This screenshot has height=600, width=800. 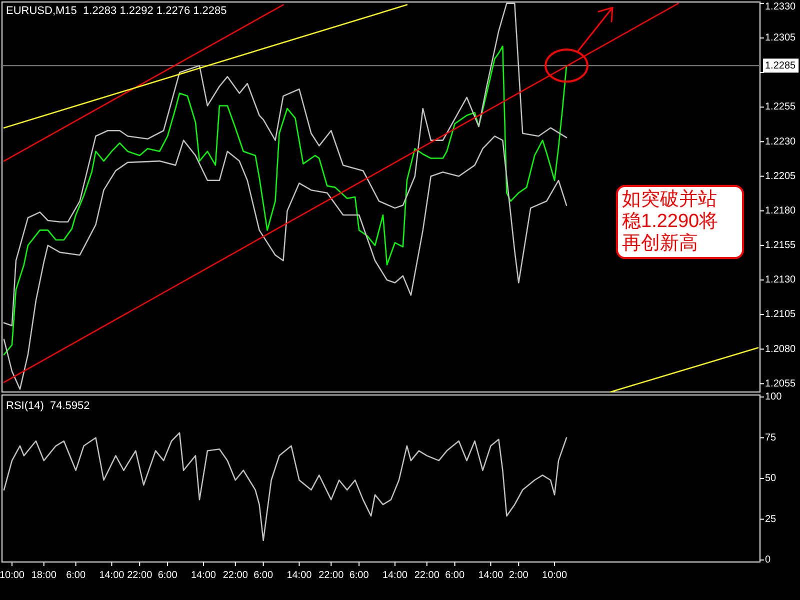 What do you see at coordinates (768, 560) in the screenshot?
I see `y-tick-label: 0` at bounding box center [768, 560].